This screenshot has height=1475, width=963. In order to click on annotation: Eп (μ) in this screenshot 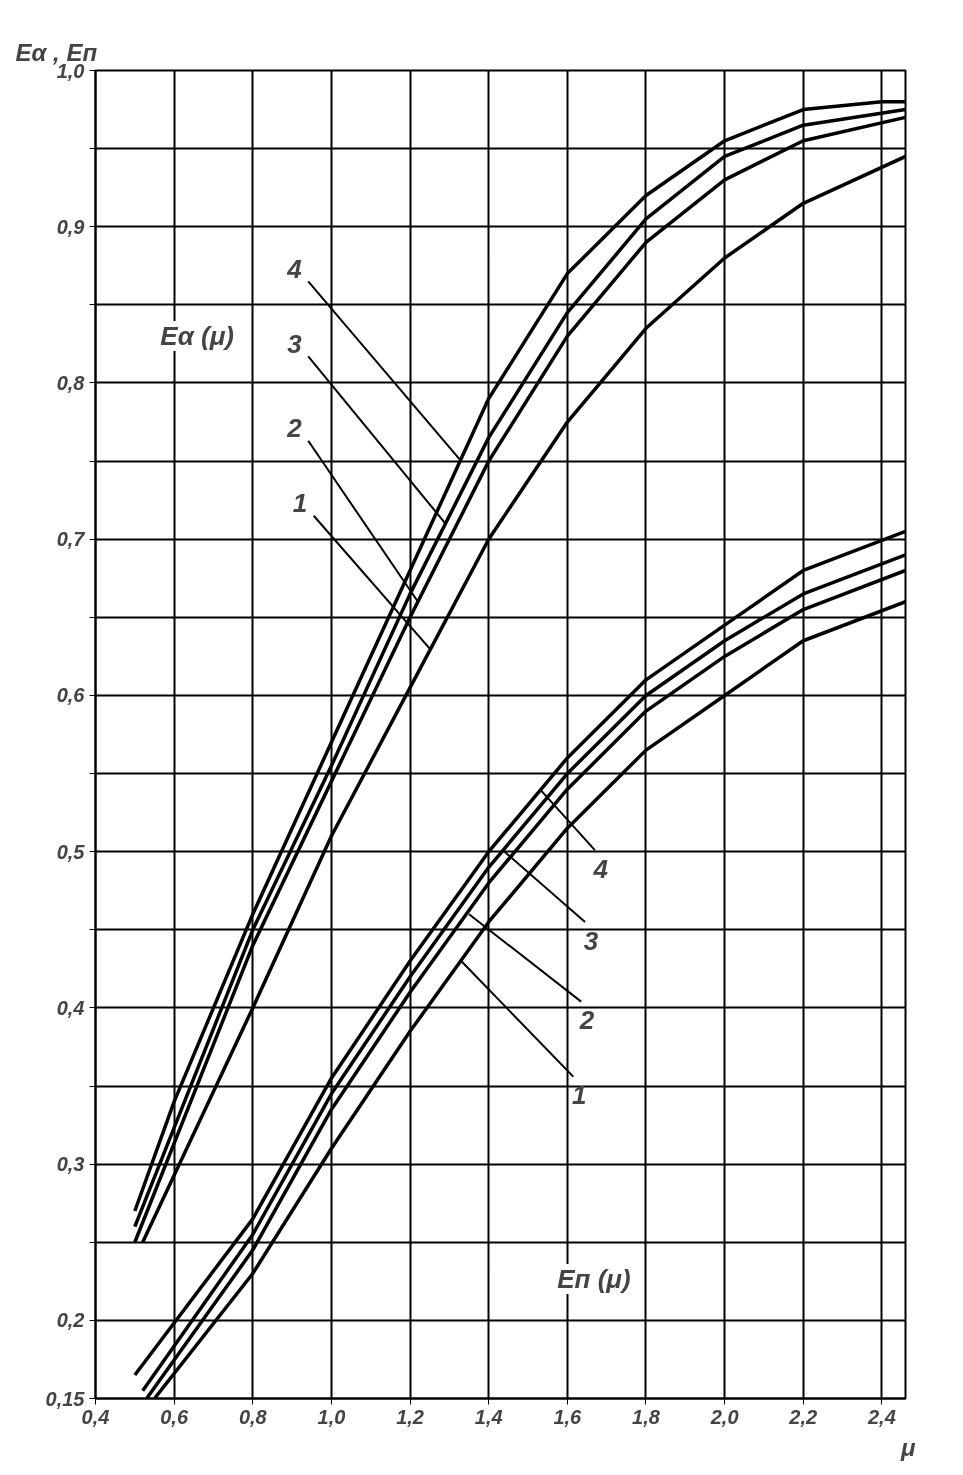, I will do `click(594, 1278)`.